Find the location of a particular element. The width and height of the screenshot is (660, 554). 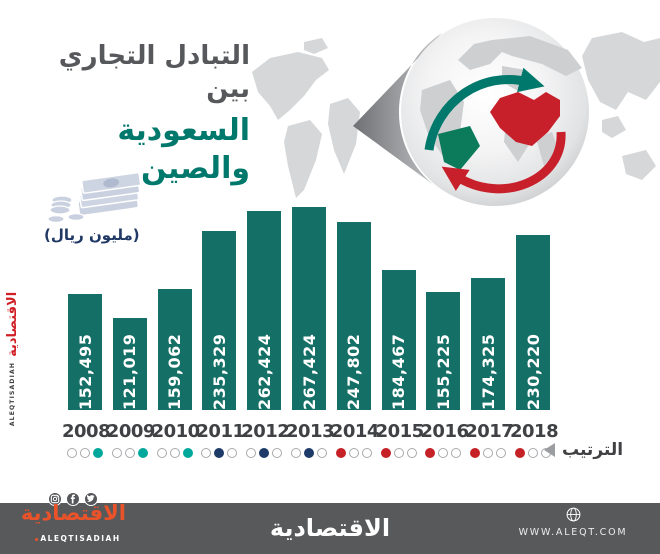

trade-arrow-to-china is located at coordinates (484, 109).